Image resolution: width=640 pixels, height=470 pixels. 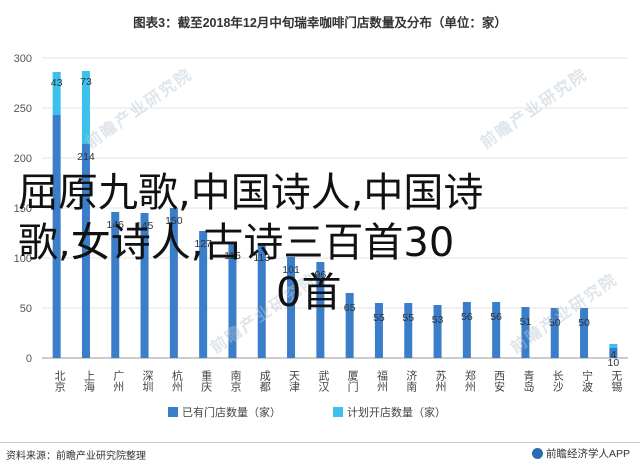 What do you see at coordinates (352, 381) in the screenshot?
I see `x-tick-label: 厦门` at bounding box center [352, 381].